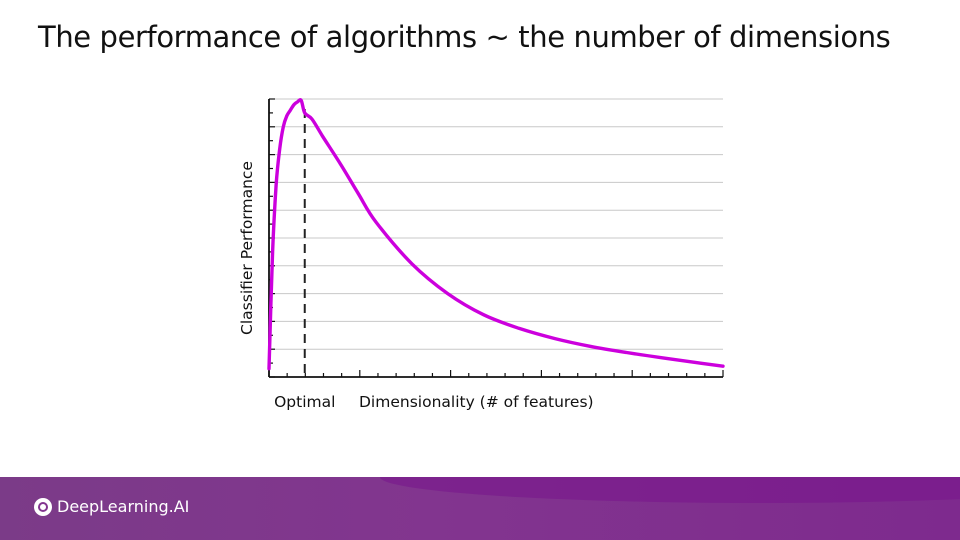 The image size is (960, 540). I want to click on footer-wave, so click(670, 490).